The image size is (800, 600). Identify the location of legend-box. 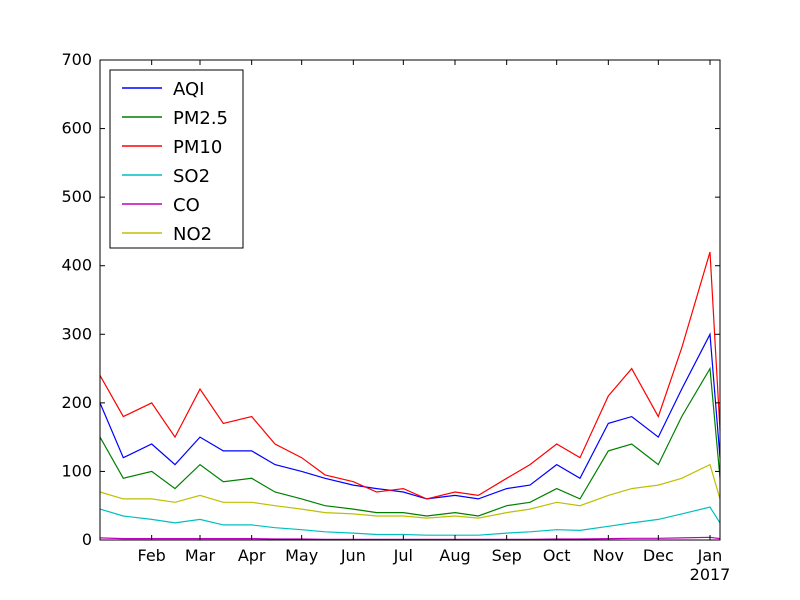
(176, 159).